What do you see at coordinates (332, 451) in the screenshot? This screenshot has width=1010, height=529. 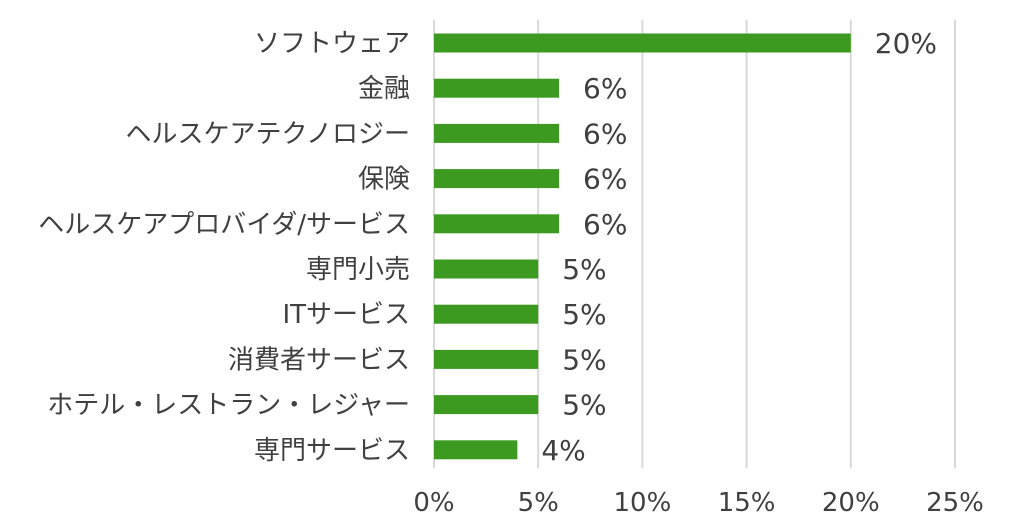 I see `category-label: 専門サービス` at bounding box center [332, 451].